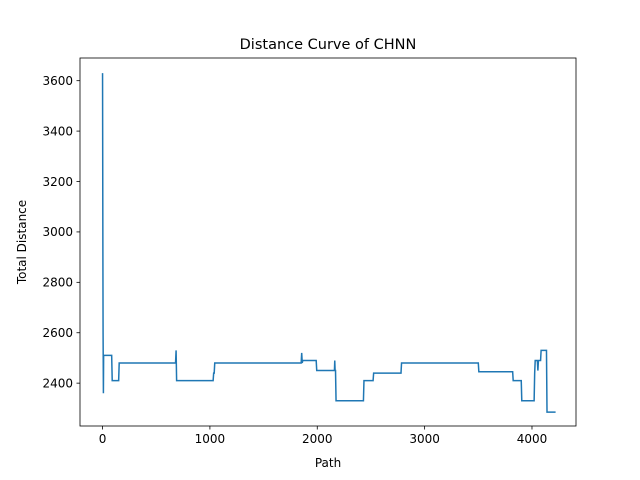 Image resolution: width=640 pixels, height=480 pixels. What do you see at coordinates (317, 439) in the screenshot?
I see `x-tick-label: 2000` at bounding box center [317, 439].